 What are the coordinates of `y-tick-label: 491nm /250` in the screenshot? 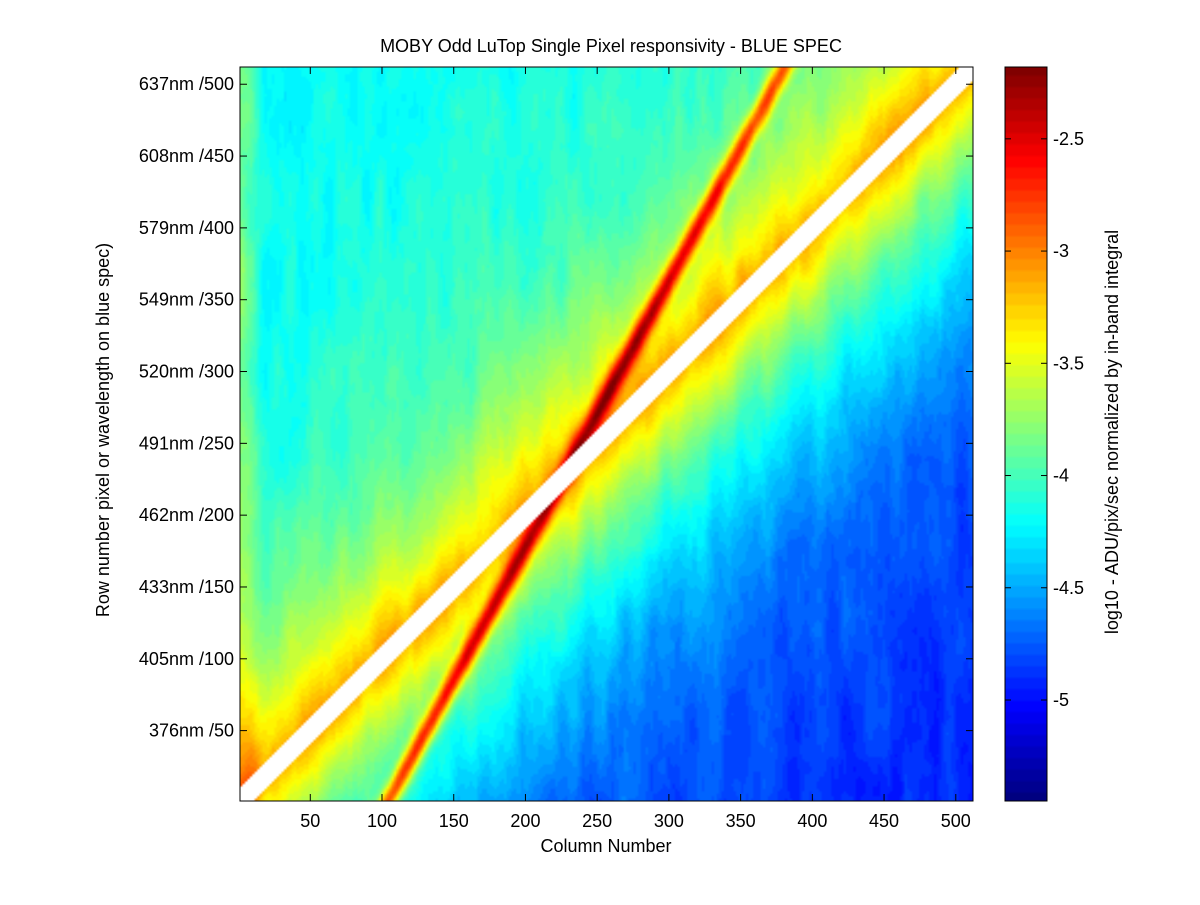 It's located at (186, 443).